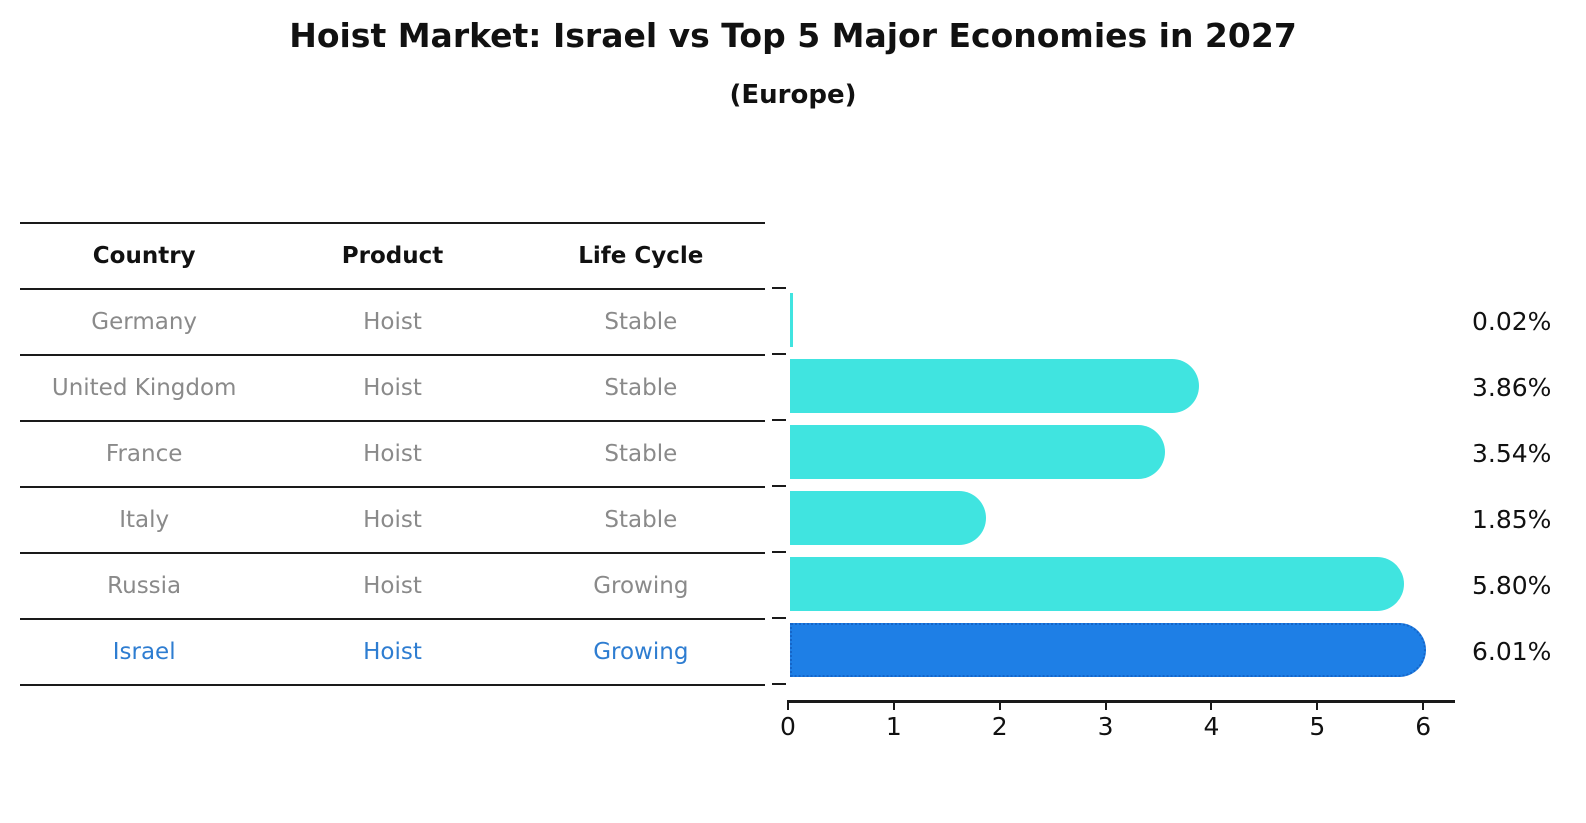 The width and height of the screenshot is (1586, 823). What do you see at coordinates (1121, 519) in the screenshot?
I see `bar-band-italy` at bounding box center [1121, 519].